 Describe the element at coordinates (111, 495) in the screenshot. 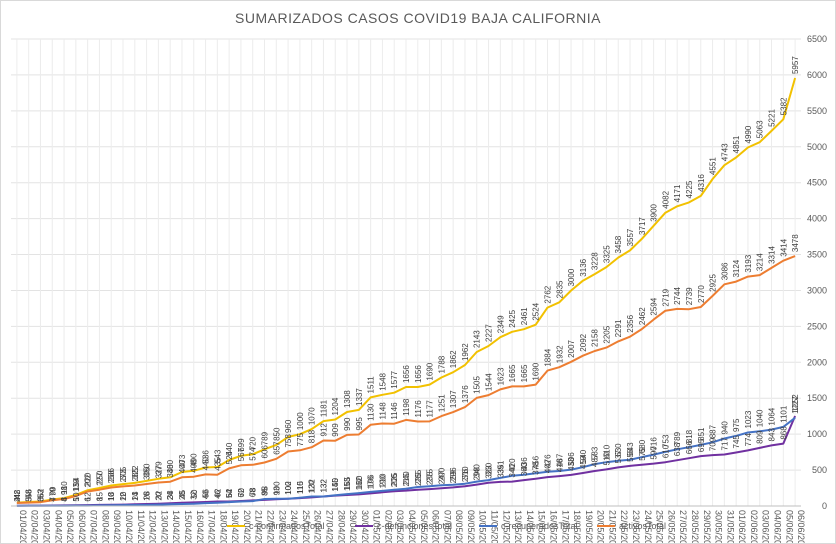

I see `data-label: 18` at that location.